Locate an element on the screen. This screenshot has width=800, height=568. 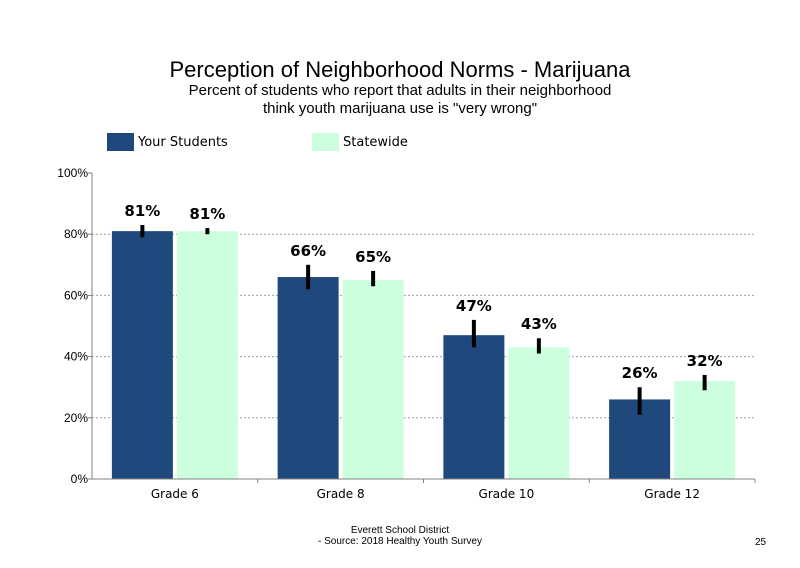
y-tick-label: 40% is located at coordinates (76, 357).